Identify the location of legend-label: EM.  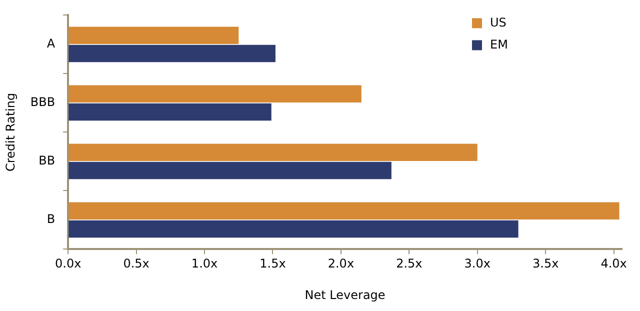
(499, 44).